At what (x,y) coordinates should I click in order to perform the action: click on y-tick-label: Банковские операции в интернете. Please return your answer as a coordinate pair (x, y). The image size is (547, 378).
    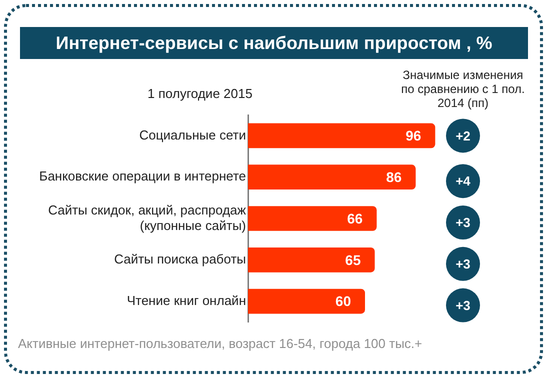
    Looking at the image, I should click on (142, 176).